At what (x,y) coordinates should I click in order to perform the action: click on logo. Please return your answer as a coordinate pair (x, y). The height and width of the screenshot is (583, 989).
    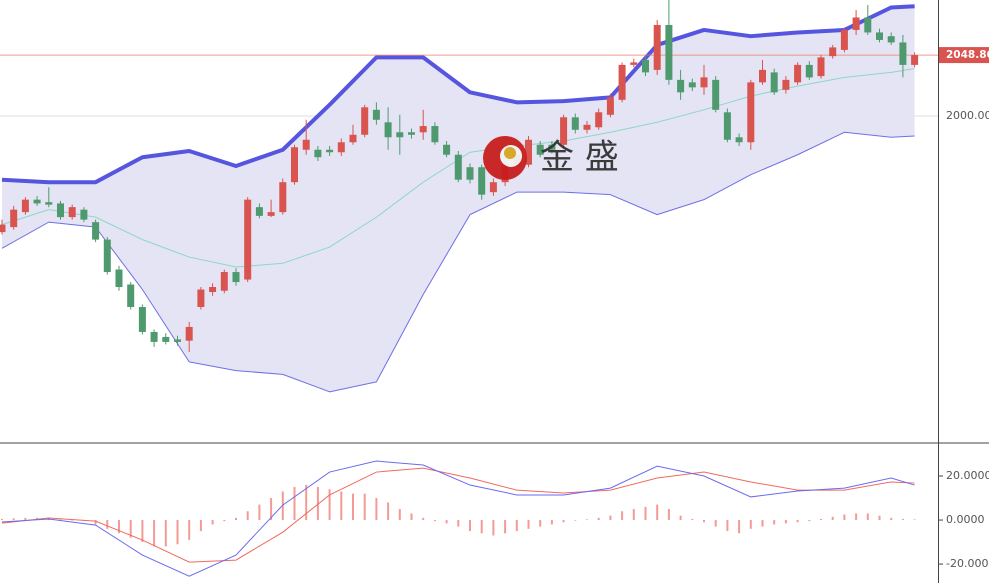
    Looking at the image, I should click on (510, 153).